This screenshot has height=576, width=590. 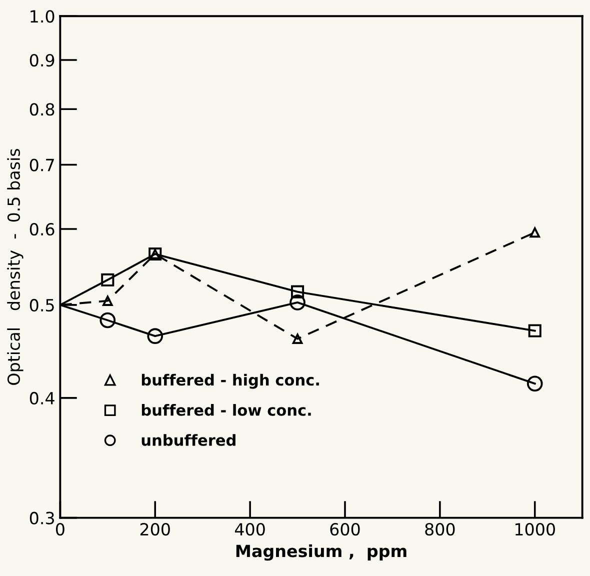 What do you see at coordinates (42, 165) in the screenshot?
I see `y-tick-label: 0.7` at bounding box center [42, 165].